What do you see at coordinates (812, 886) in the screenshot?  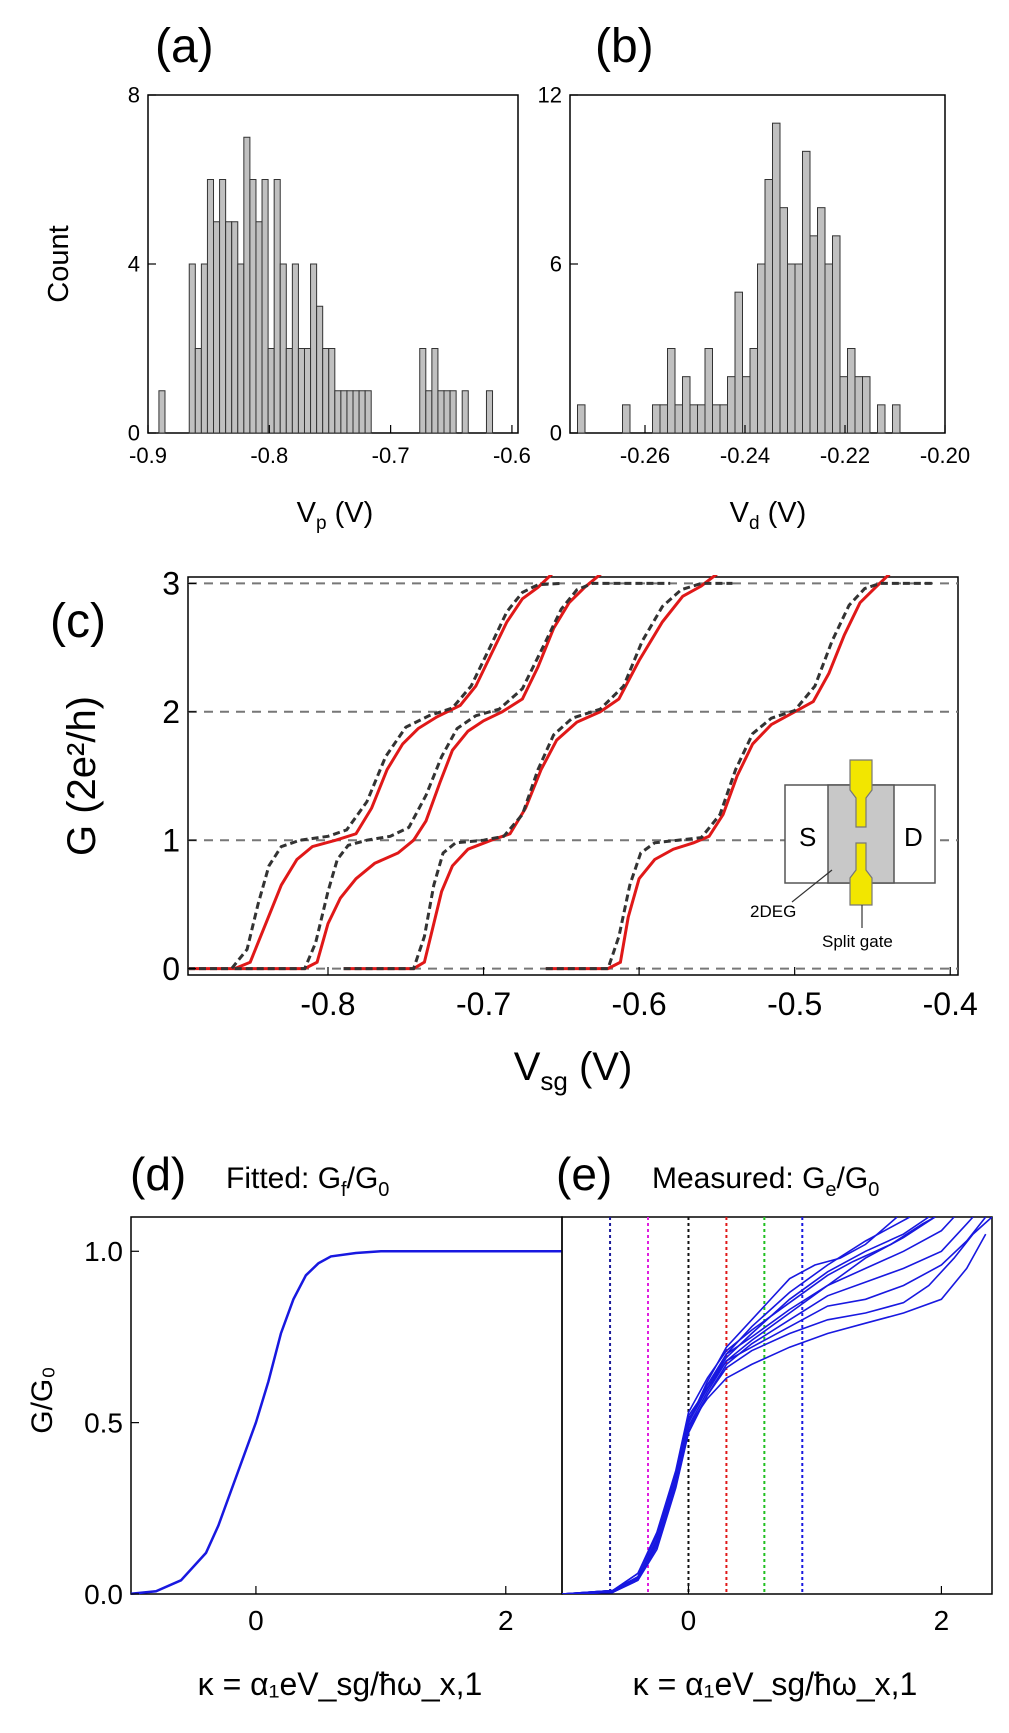 I see `inset-2deg-pointer` at bounding box center [812, 886].